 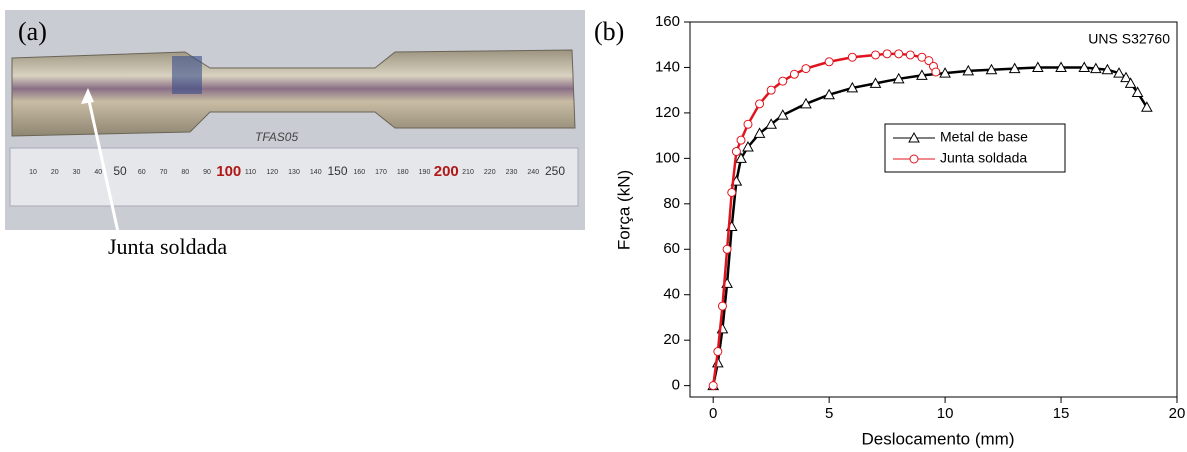 What do you see at coordinates (490, 172) in the screenshot?
I see `ruler-label: 220` at bounding box center [490, 172].